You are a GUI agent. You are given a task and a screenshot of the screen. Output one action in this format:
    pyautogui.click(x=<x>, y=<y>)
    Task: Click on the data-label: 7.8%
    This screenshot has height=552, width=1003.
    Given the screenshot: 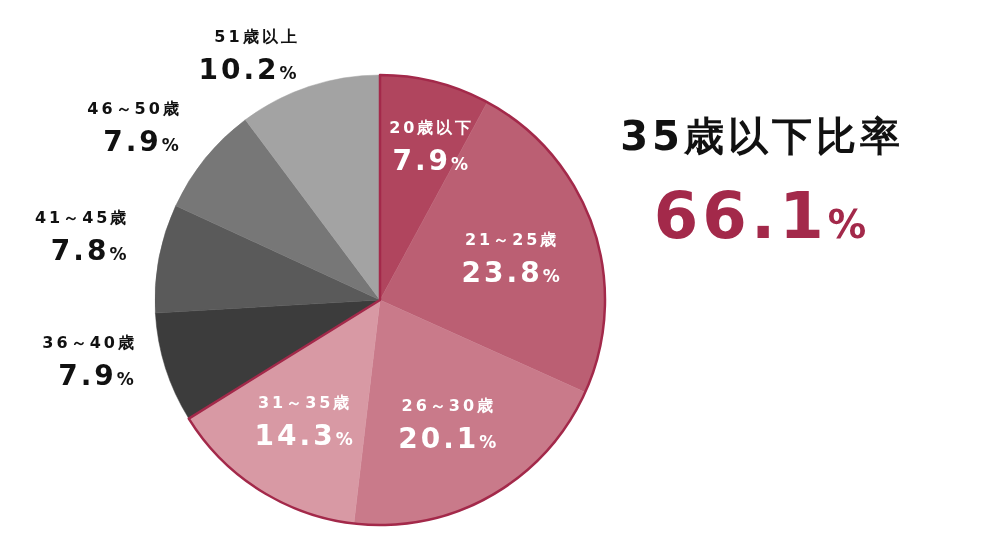 What is the action you would take?
    pyautogui.click(x=90, y=250)
    